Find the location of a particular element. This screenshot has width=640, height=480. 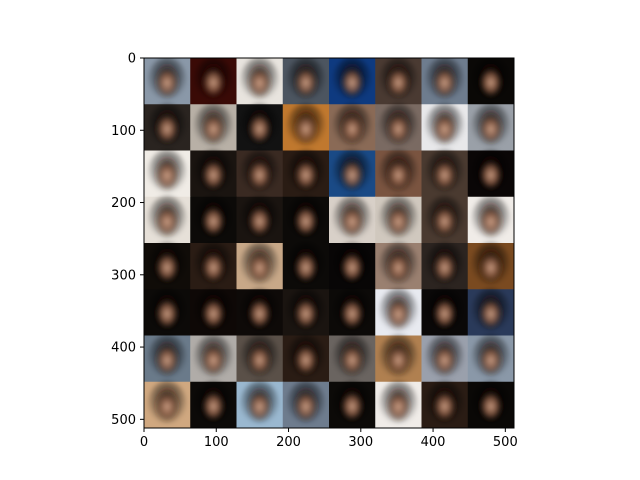

x-tick-label: 0 is located at coordinates (144, 442).